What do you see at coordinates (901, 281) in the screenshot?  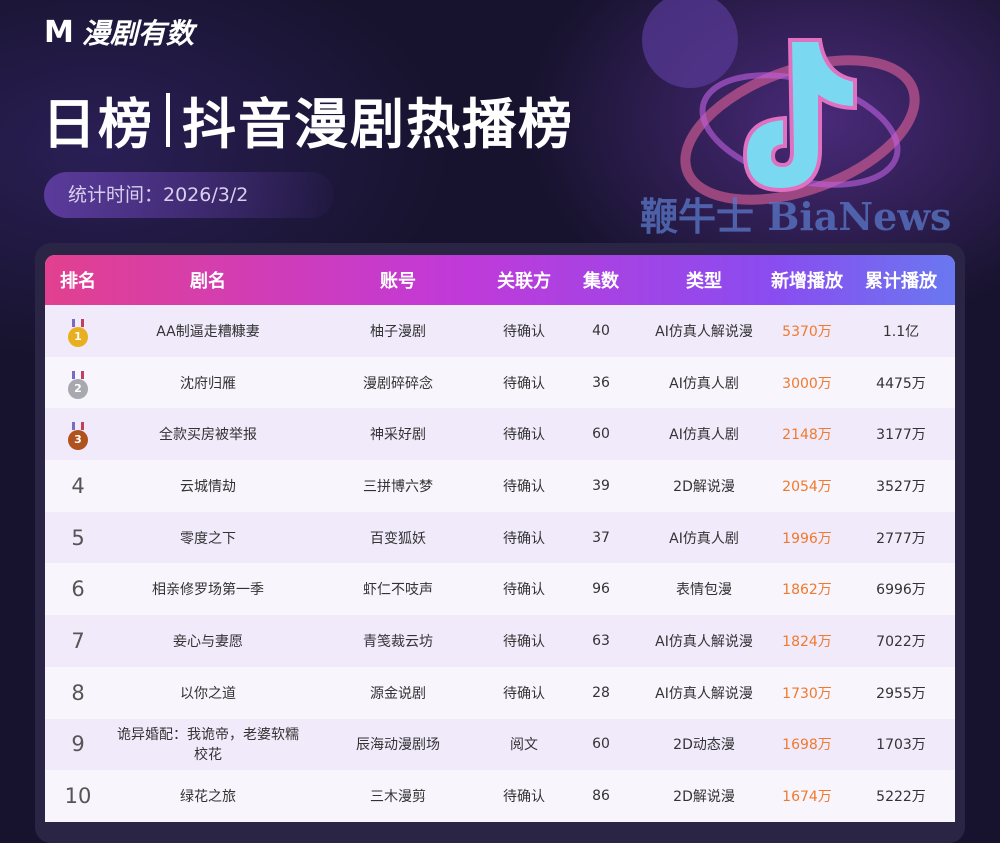 I see `header-total-plays: 累计播放` at bounding box center [901, 281].